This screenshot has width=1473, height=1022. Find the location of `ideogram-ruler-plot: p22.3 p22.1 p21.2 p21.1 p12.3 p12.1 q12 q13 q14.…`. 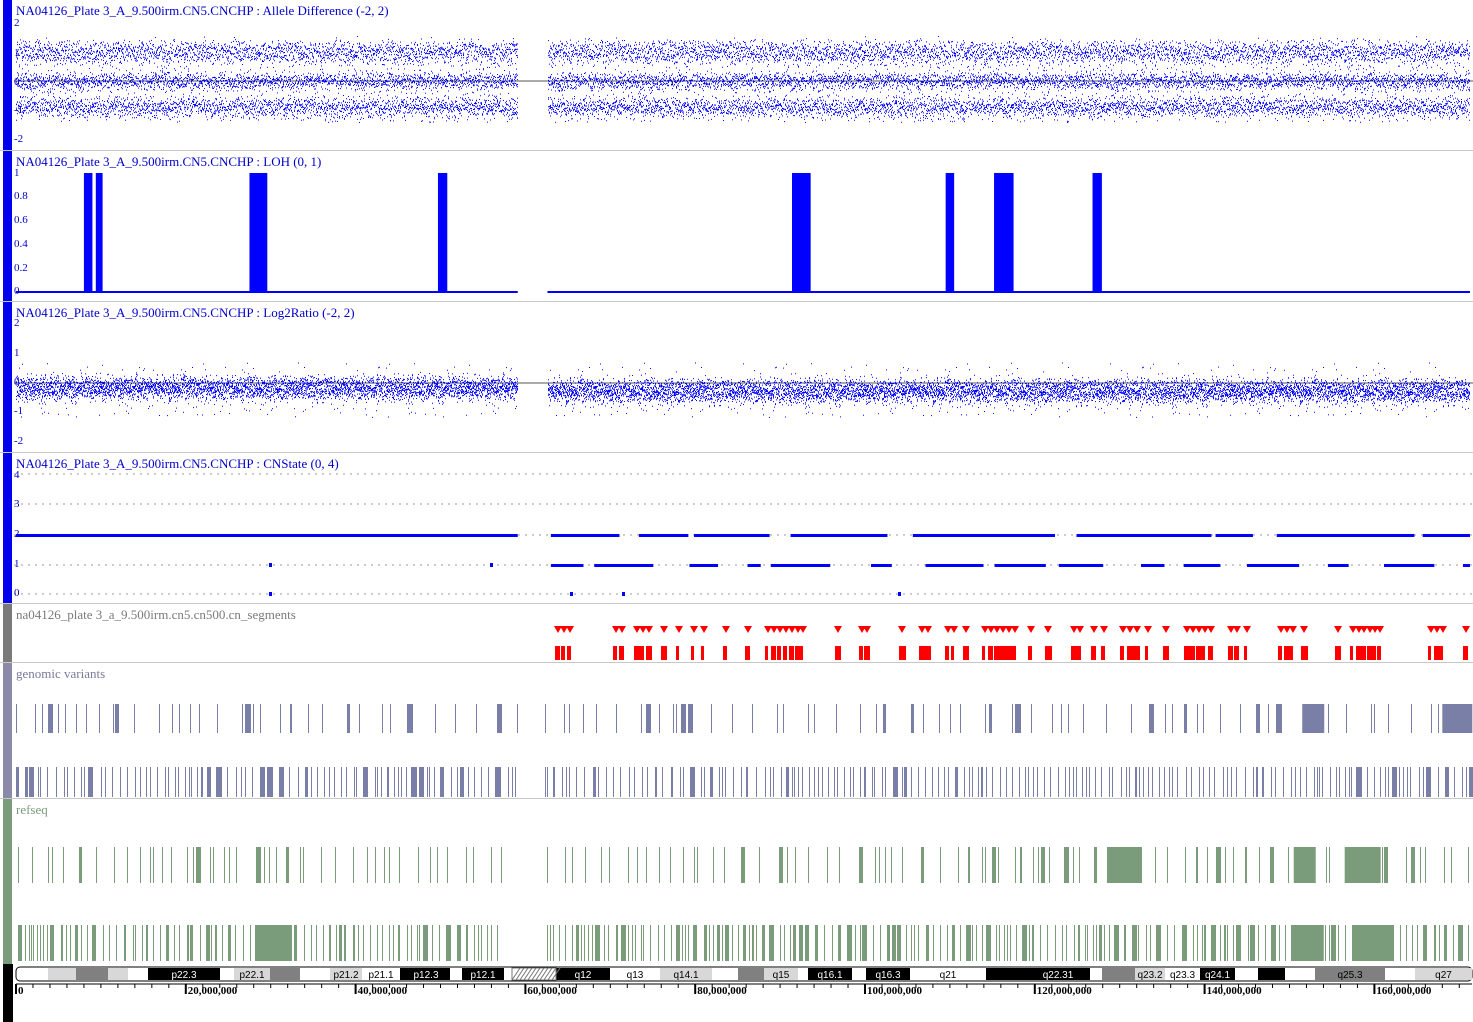

ideogram-ruler-plot: p22.3 p22.1 p21.2 p21.1 p12.3 p12.1 q12 q13 q14.… is located at coordinates (744, 981).